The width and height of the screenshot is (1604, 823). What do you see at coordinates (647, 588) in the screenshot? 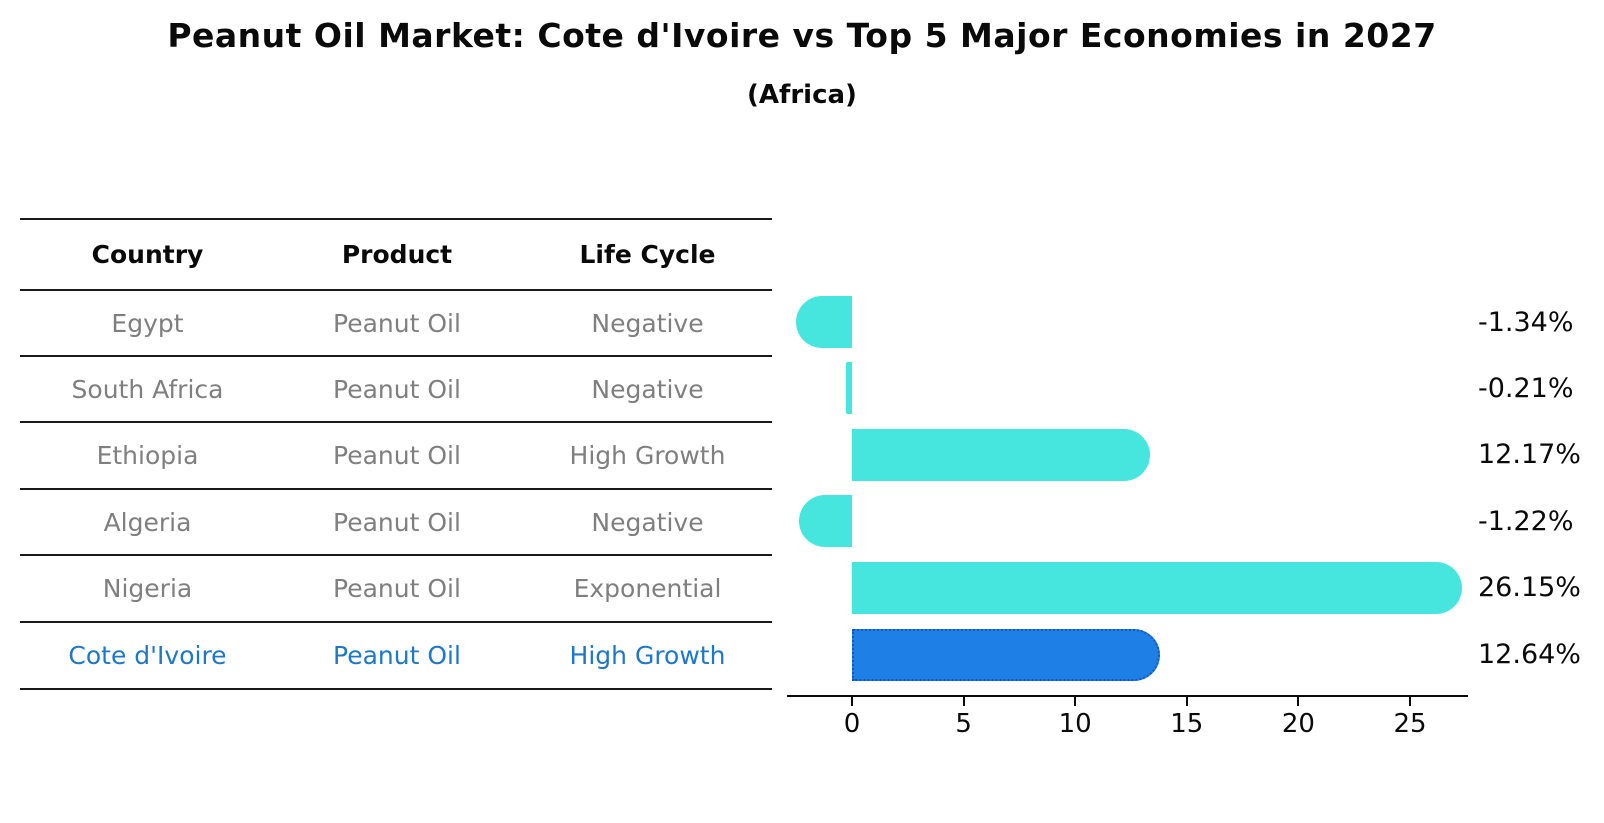
I see `cell-lifecycle: Exponential` at bounding box center [647, 588].